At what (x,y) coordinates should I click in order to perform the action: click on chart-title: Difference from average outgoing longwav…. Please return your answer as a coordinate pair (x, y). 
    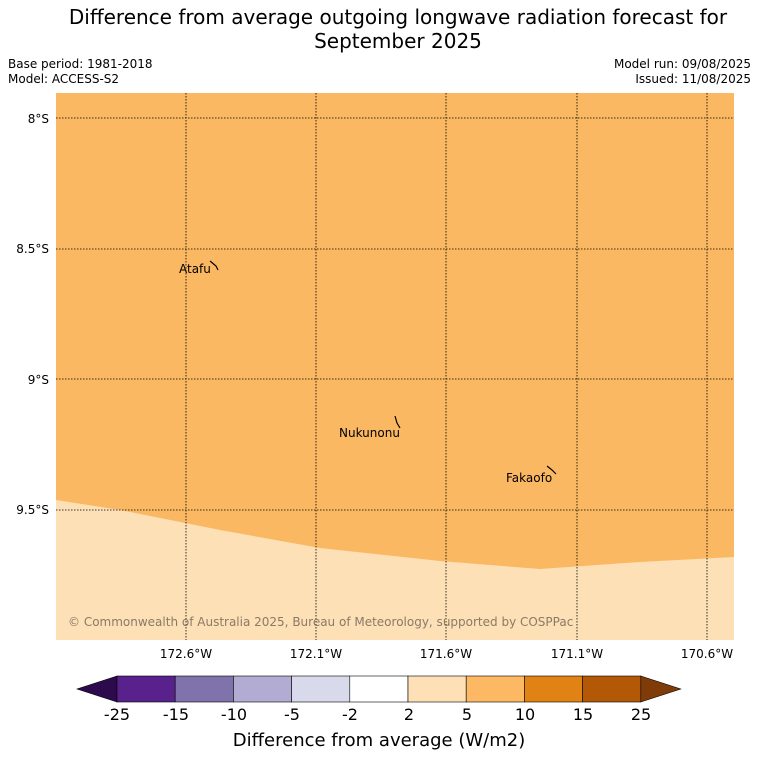
    Looking at the image, I should click on (379, 29).